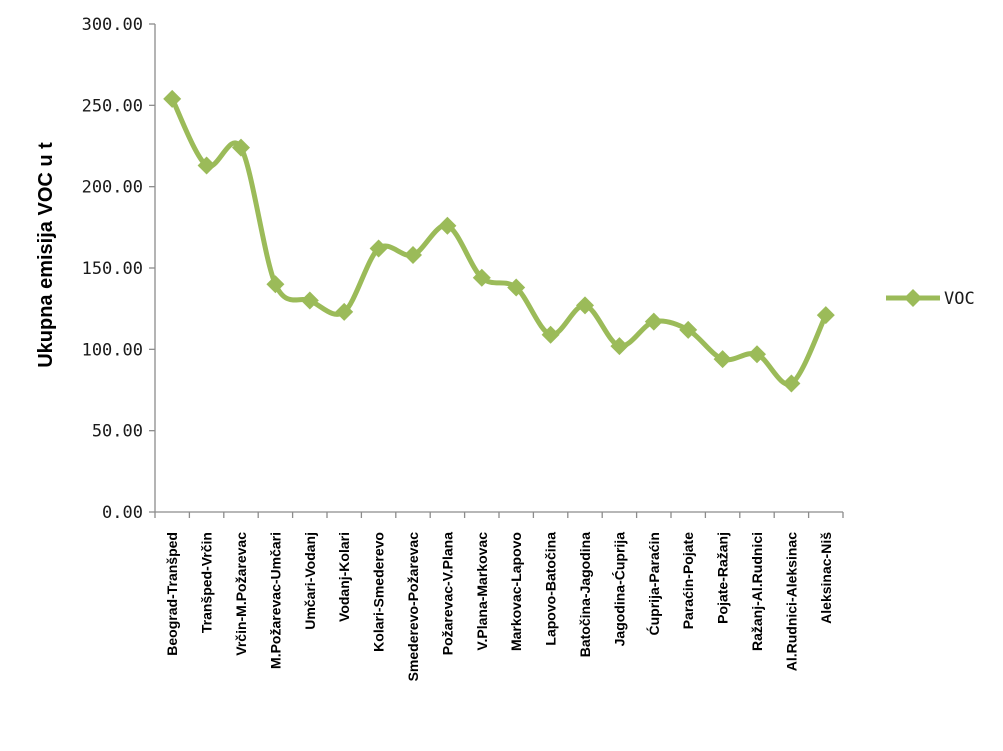  Describe the element at coordinates (117, 432) in the screenshot. I see `y-tick-label: 50.00` at that location.